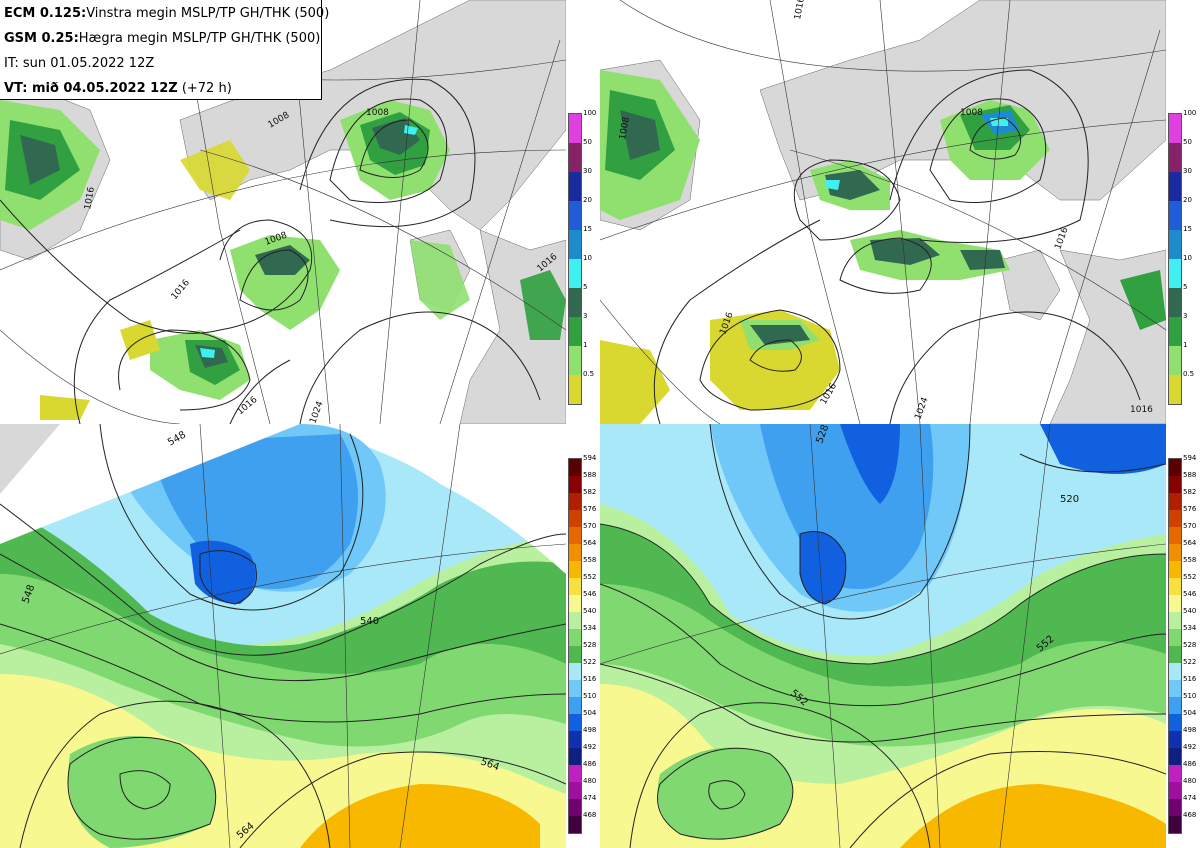 This screenshot has width=1200, height=848. Describe the element at coordinates (1190, 747) in the screenshot. I see `colorbar-level-label: 492` at that location.